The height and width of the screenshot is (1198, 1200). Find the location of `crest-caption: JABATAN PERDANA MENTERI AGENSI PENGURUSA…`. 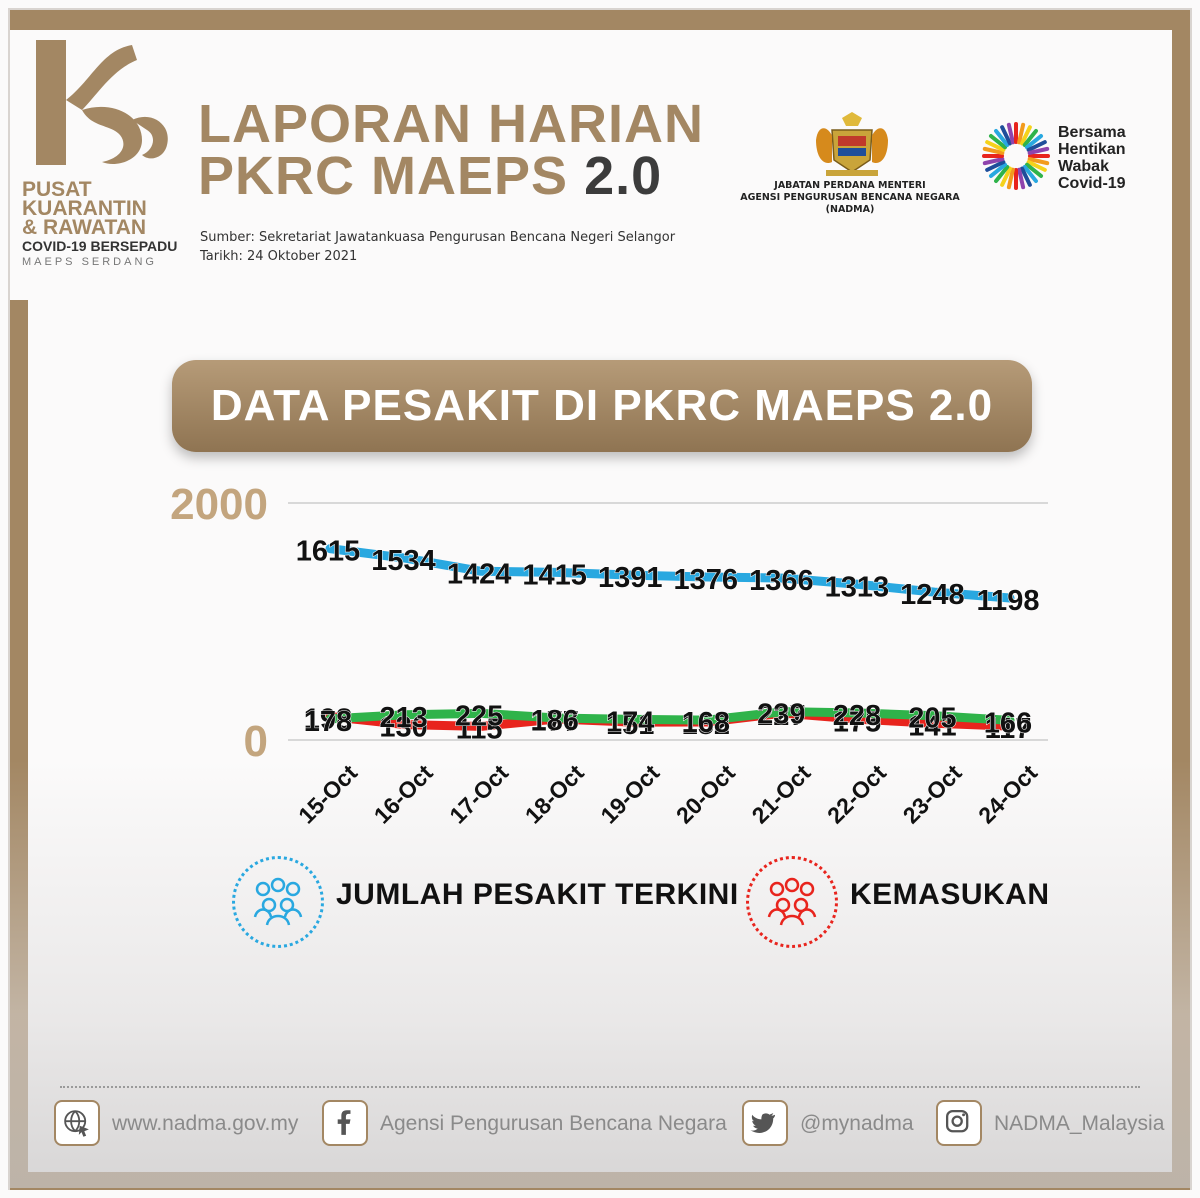

crest-caption: JABATAN PERDANA MENTERI AGENSI PENGURUSA… is located at coordinates (850, 198).